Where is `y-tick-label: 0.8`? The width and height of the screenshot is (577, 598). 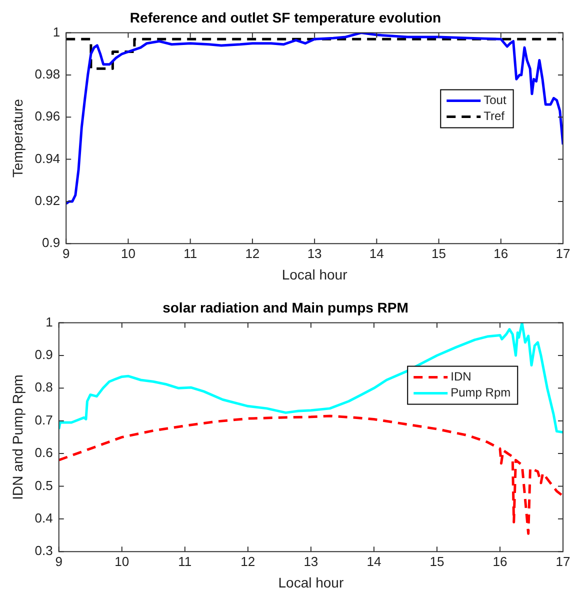 y-tick-label: 0.8 is located at coordinates (43, 387).